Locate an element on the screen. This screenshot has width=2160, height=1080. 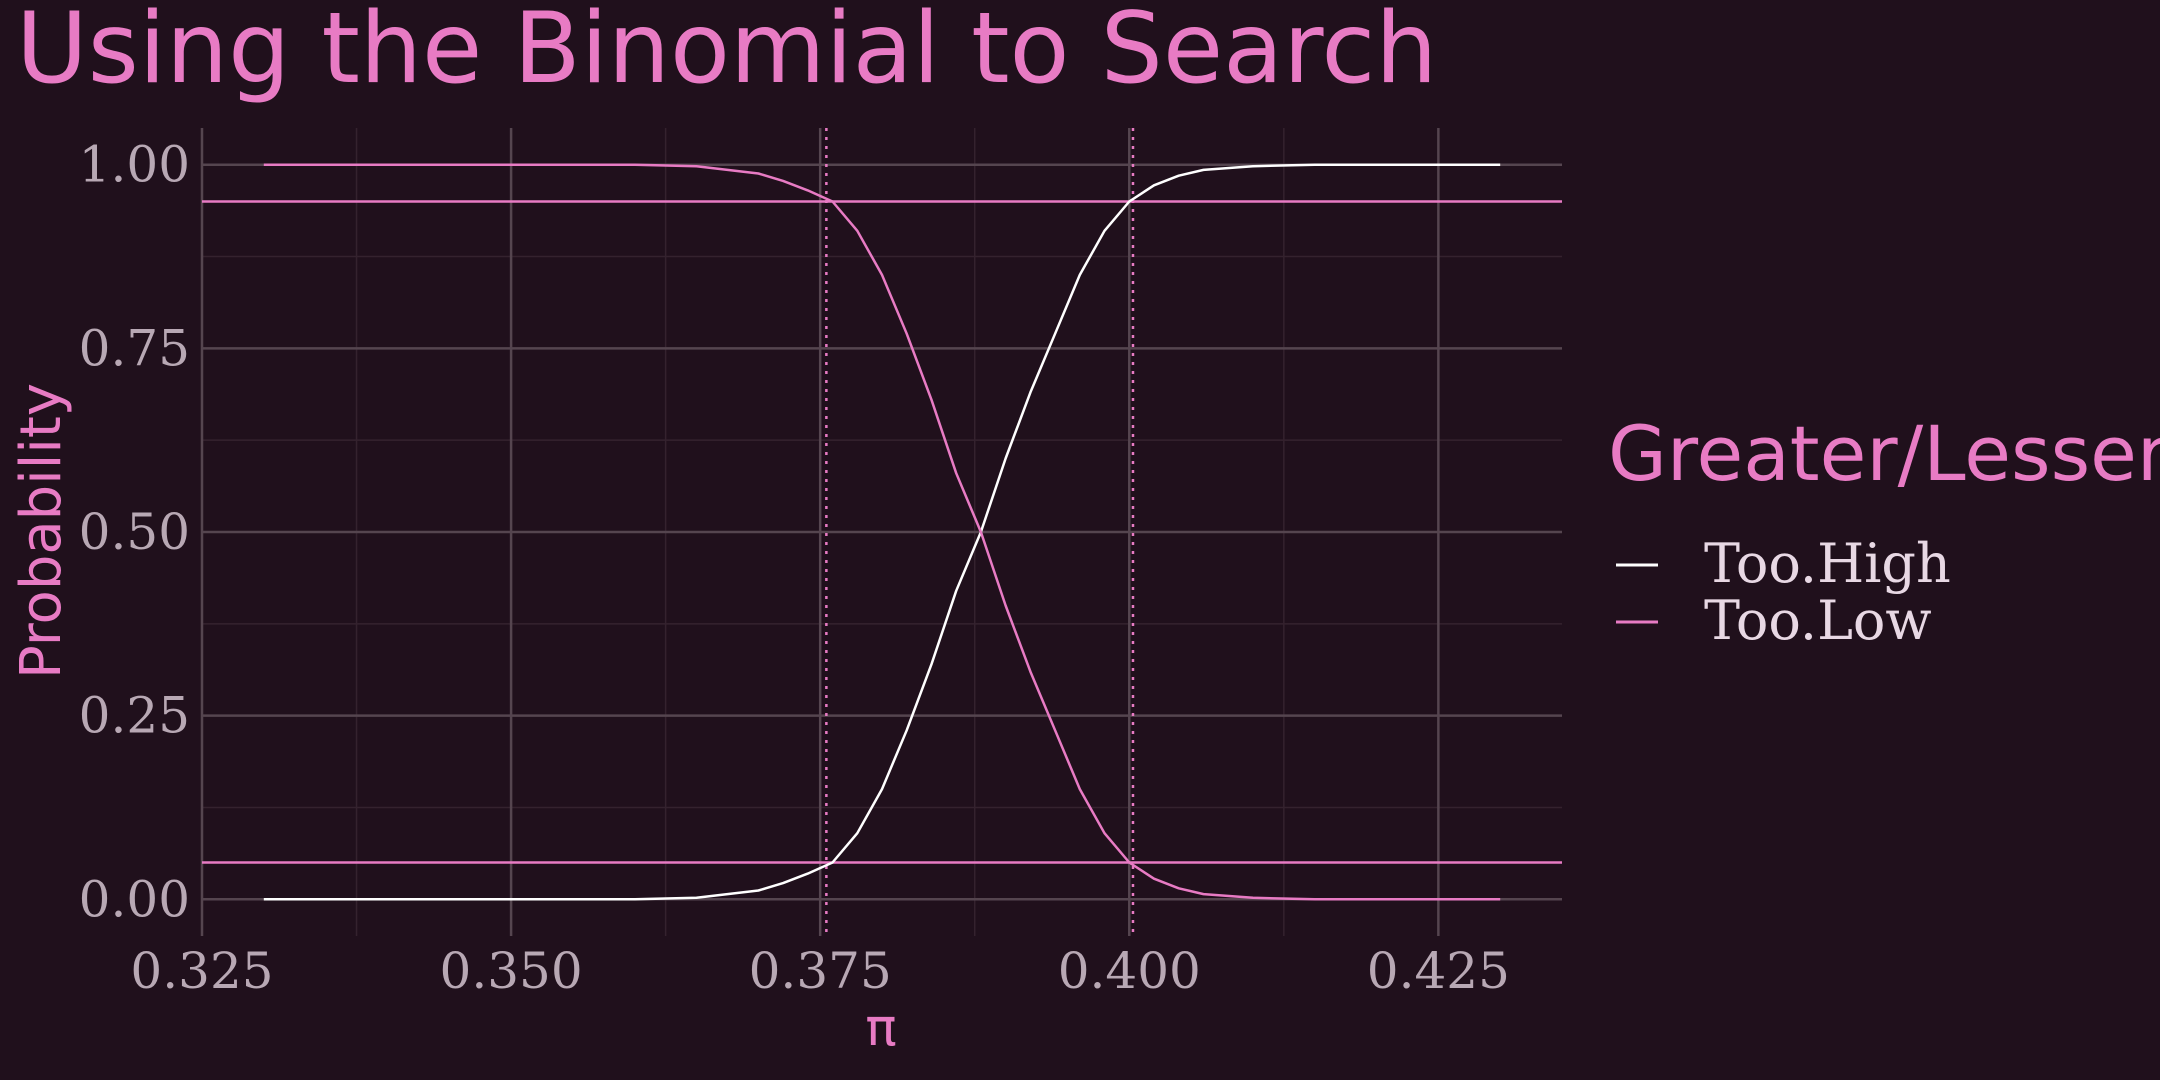
y-tick-label: 0.75 is located at coordinates (134, 348).